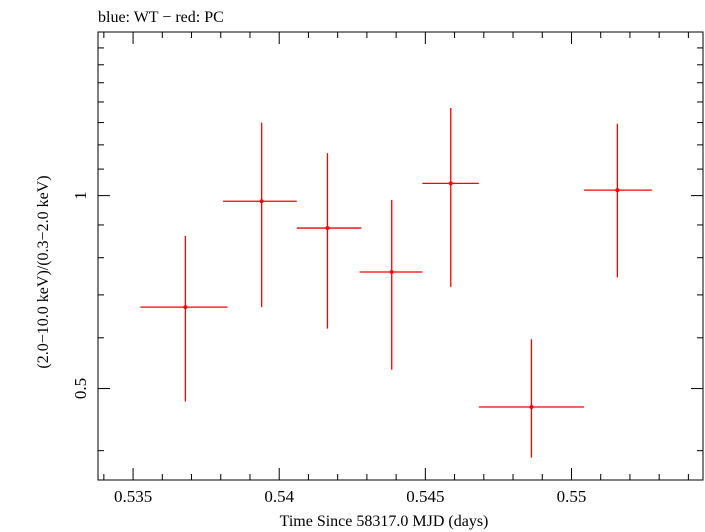  Describe the element at coordinates (572, 496) in the screenshot. I see `x-tick-label: 0.55` at that location.